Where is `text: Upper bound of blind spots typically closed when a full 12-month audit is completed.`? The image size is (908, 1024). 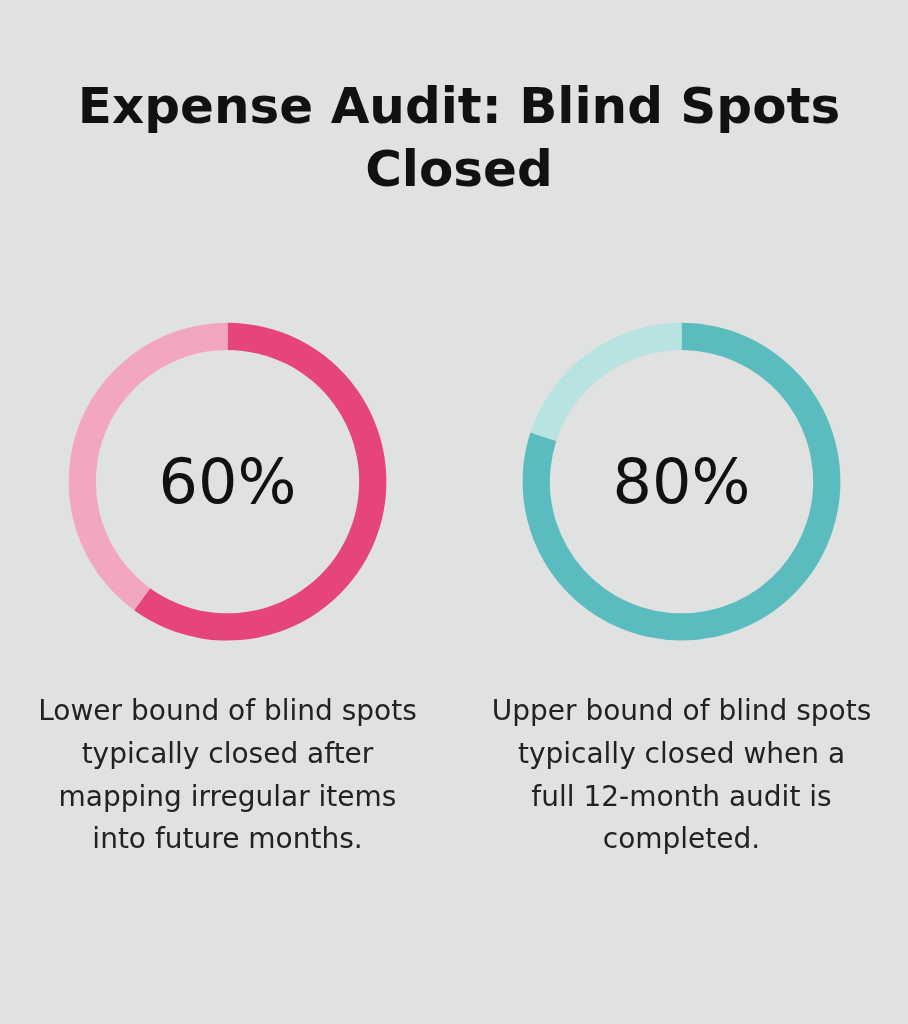 text: Upper bound of blind spots typically closed when a full 12-month audit is completed. is located at coordinates (681, 774).